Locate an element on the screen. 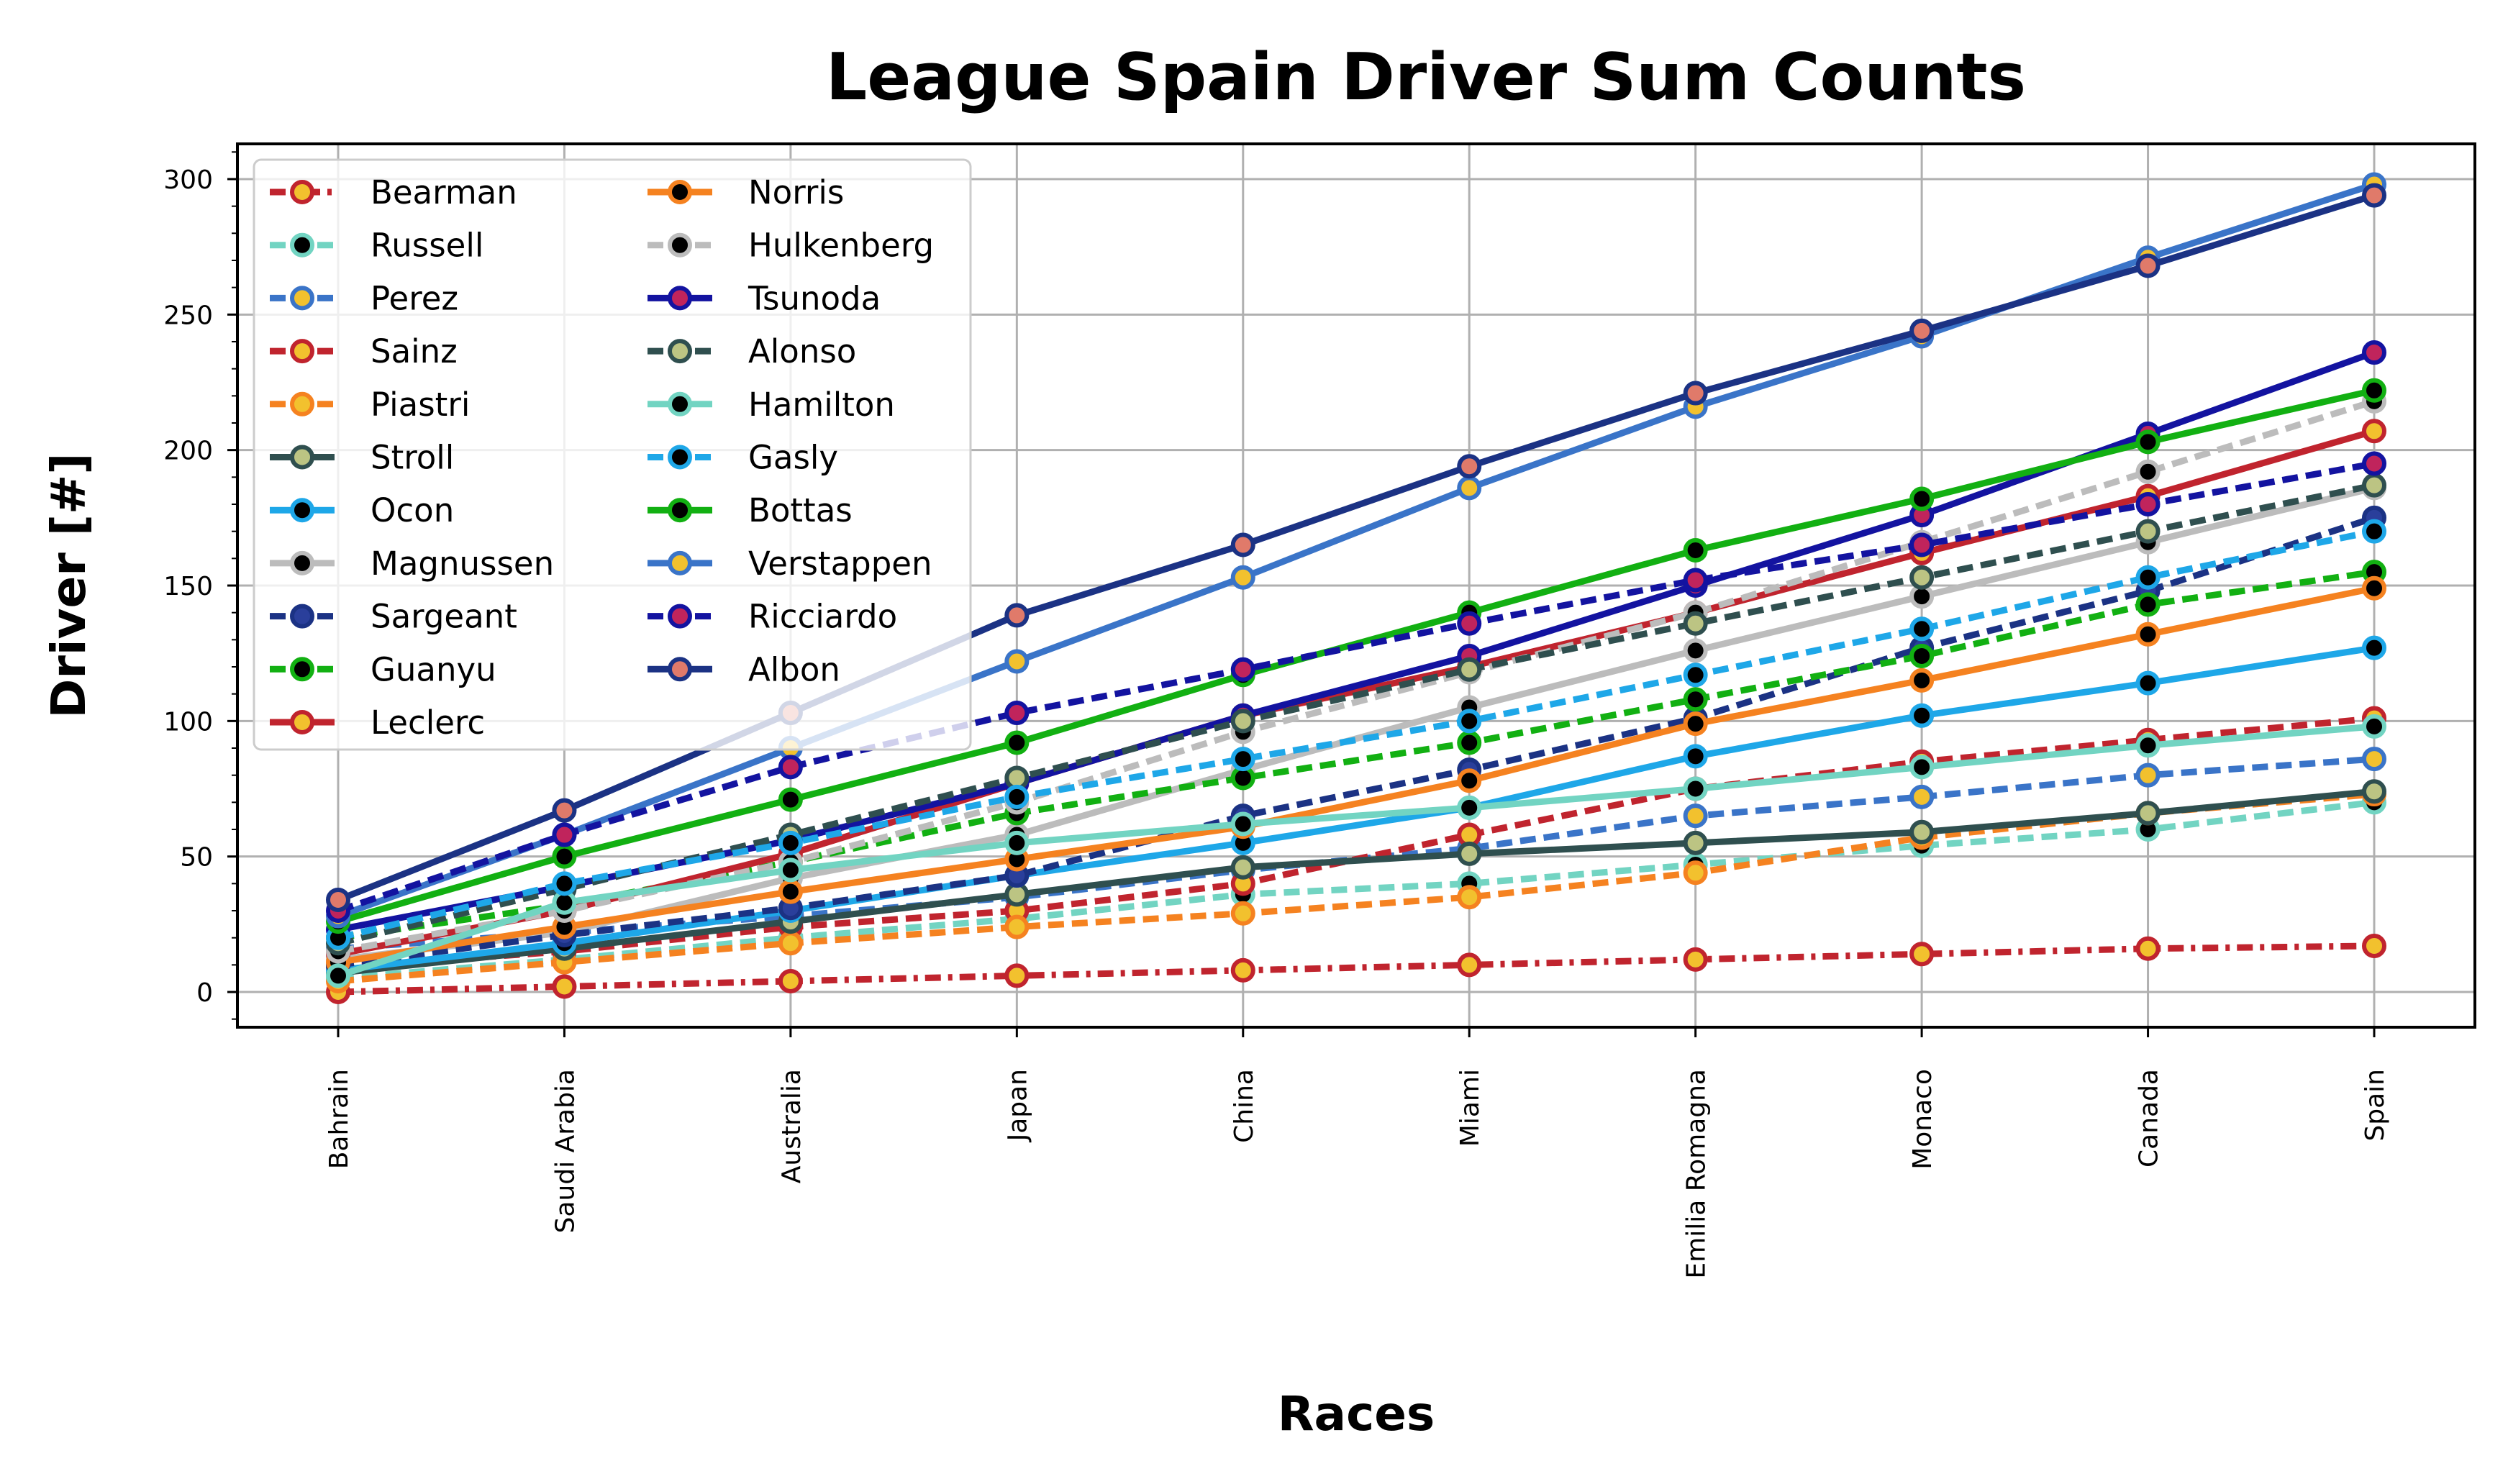 The height and width of the screenshot is (1484, 2508). legend-entry: Stroll is located at coordinates (362, 458).